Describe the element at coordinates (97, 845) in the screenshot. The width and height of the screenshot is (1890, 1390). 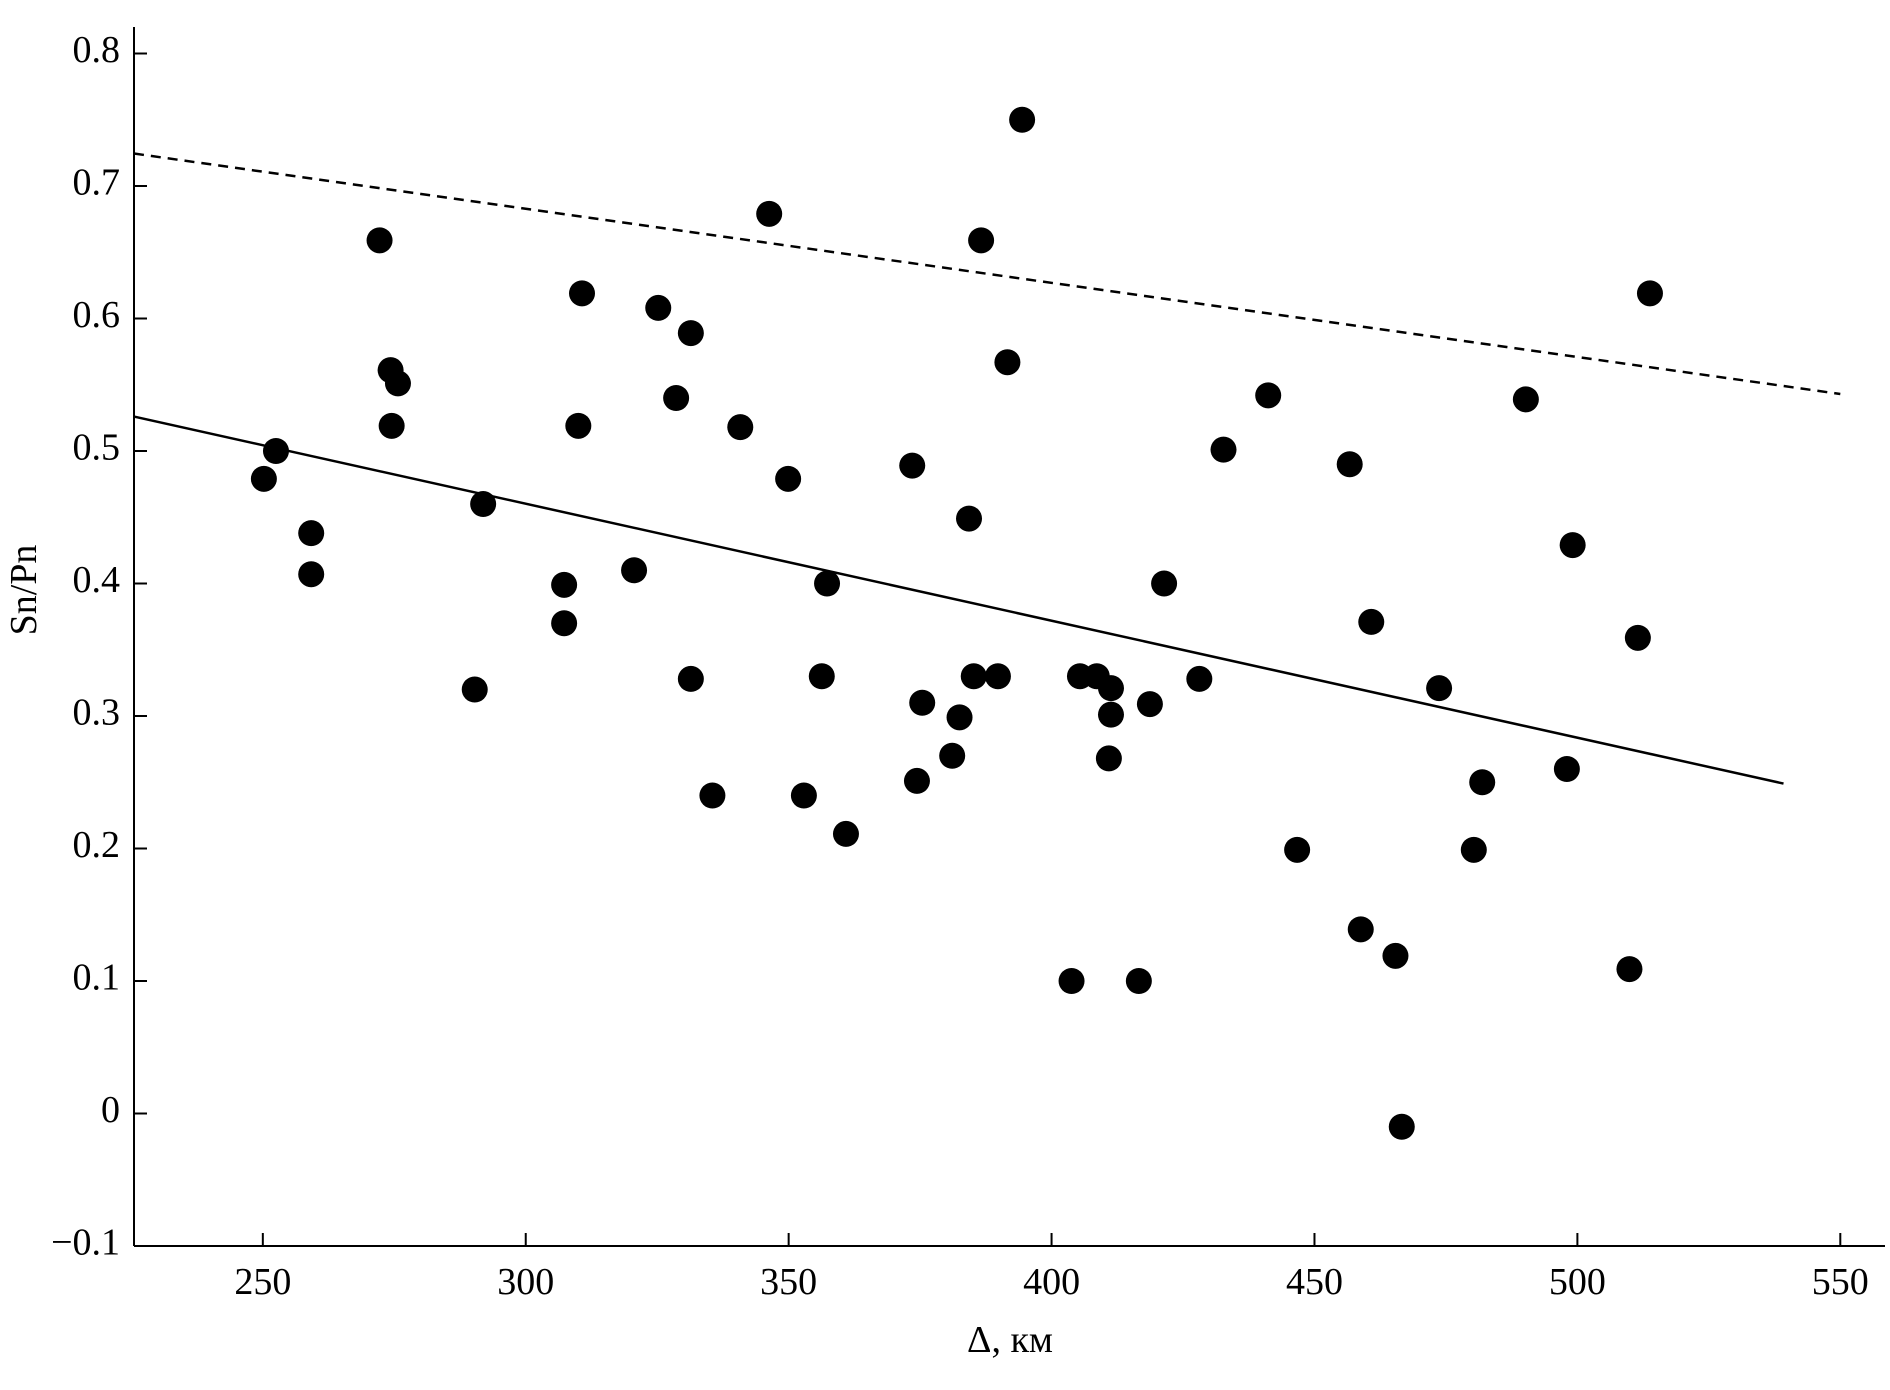
I see `y-tick-label: 0.2` at that location.